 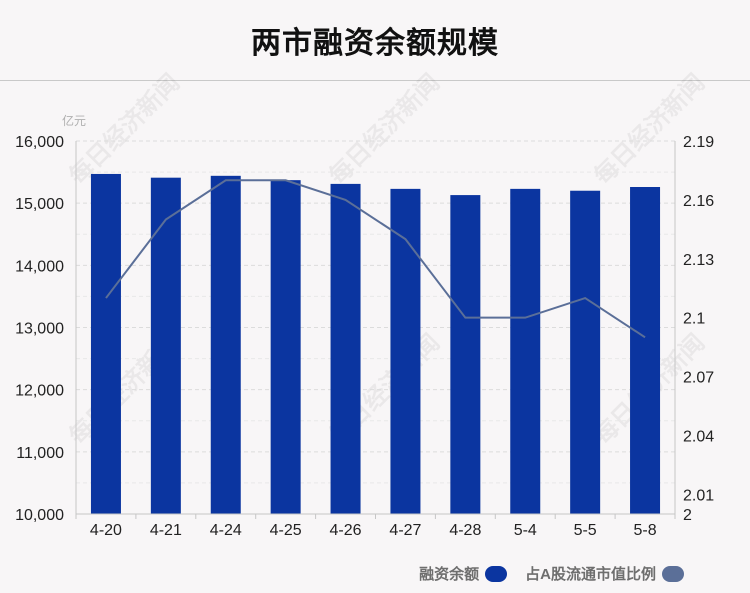 What do you see at coordinates (698, 378) in the screenshot?
I see `y-right-tick-label: 2.07` at bounding box center [698, 378].